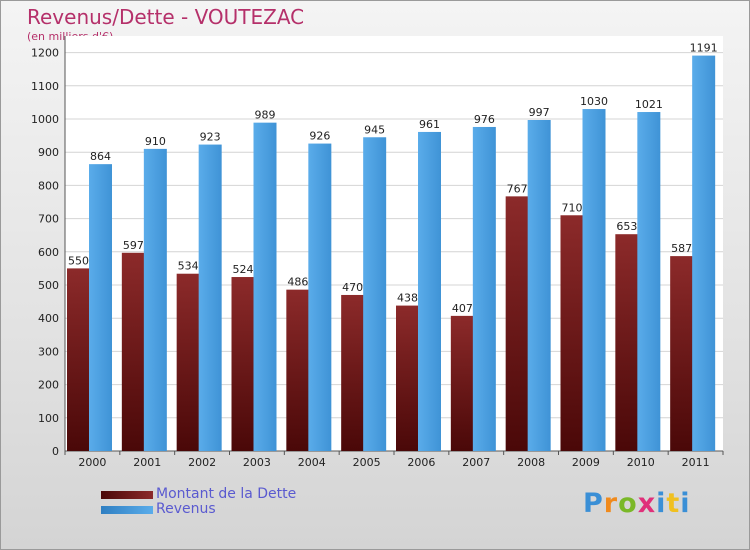 Image resolution: width=750 pixels, height=550 pixels. Describe the element at coordinates (45, 86) in the screenshot. I see `y-tick-label: 1100` at that location.